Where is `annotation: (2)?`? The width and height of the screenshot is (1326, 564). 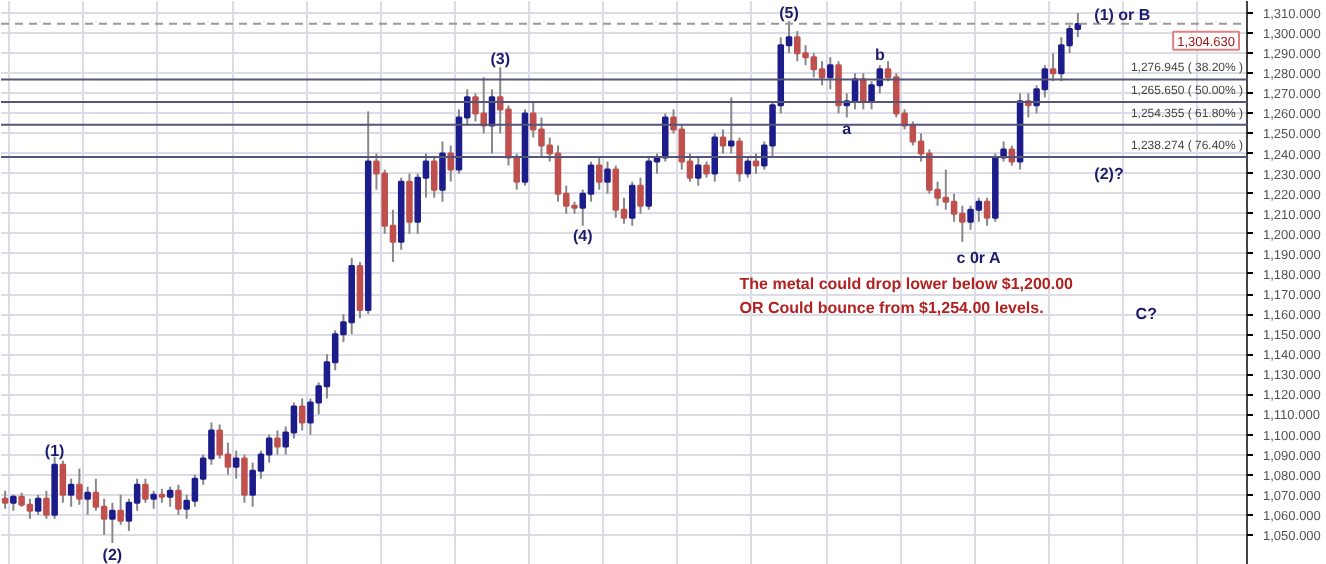 annotation: (2)? is located at coordinates (1109, 173).